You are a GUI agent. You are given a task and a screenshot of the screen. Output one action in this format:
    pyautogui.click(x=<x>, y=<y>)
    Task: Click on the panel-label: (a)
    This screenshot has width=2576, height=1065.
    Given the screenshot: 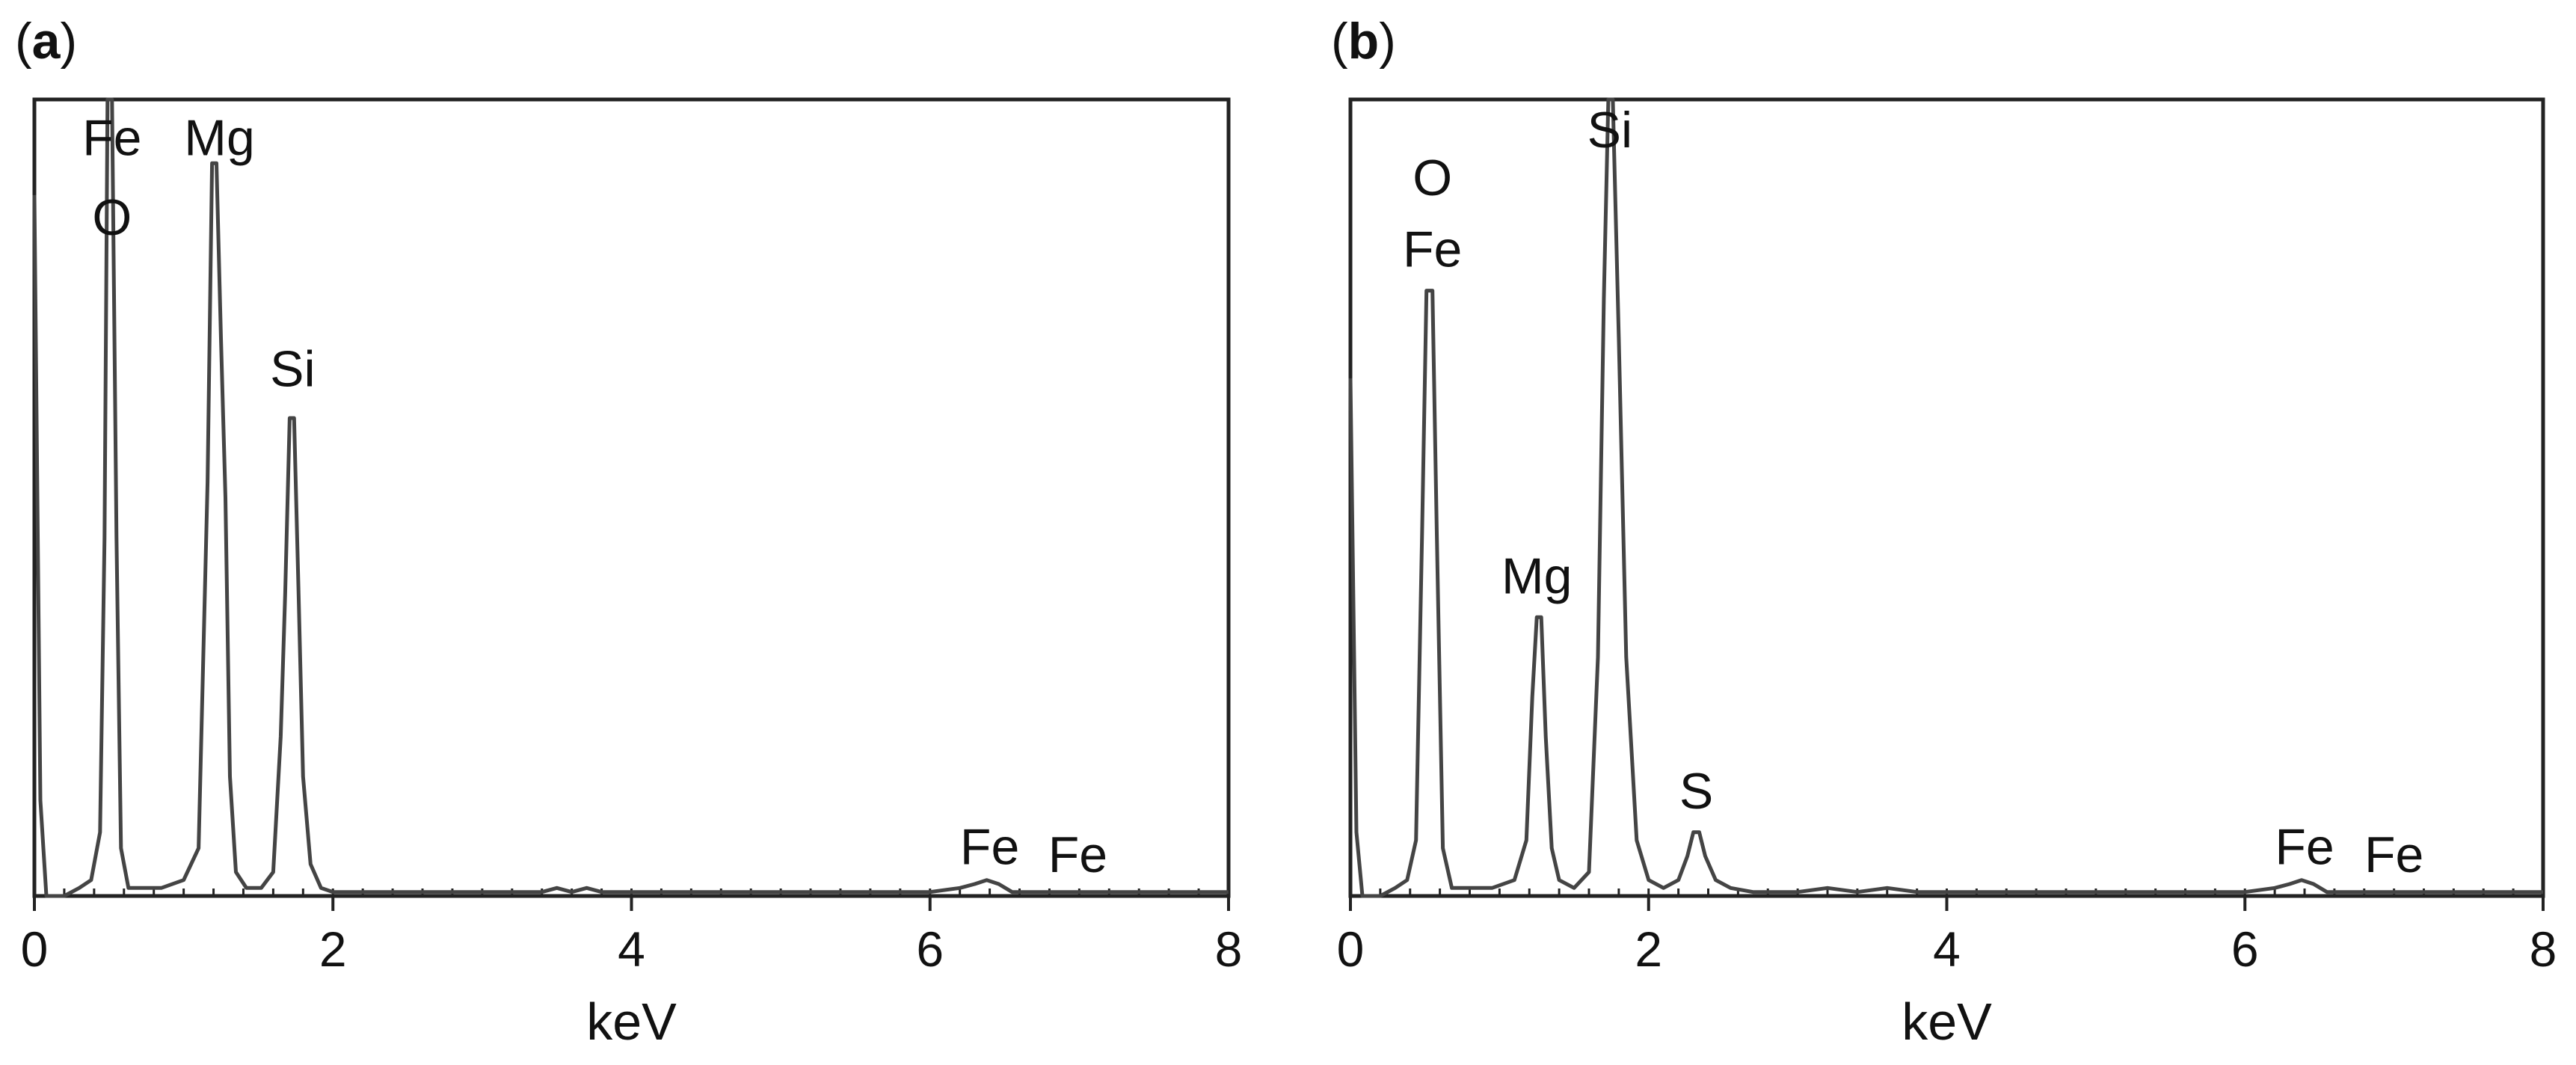 What is the action you would take?
    pyautogui.click(x=46, y=42)
    